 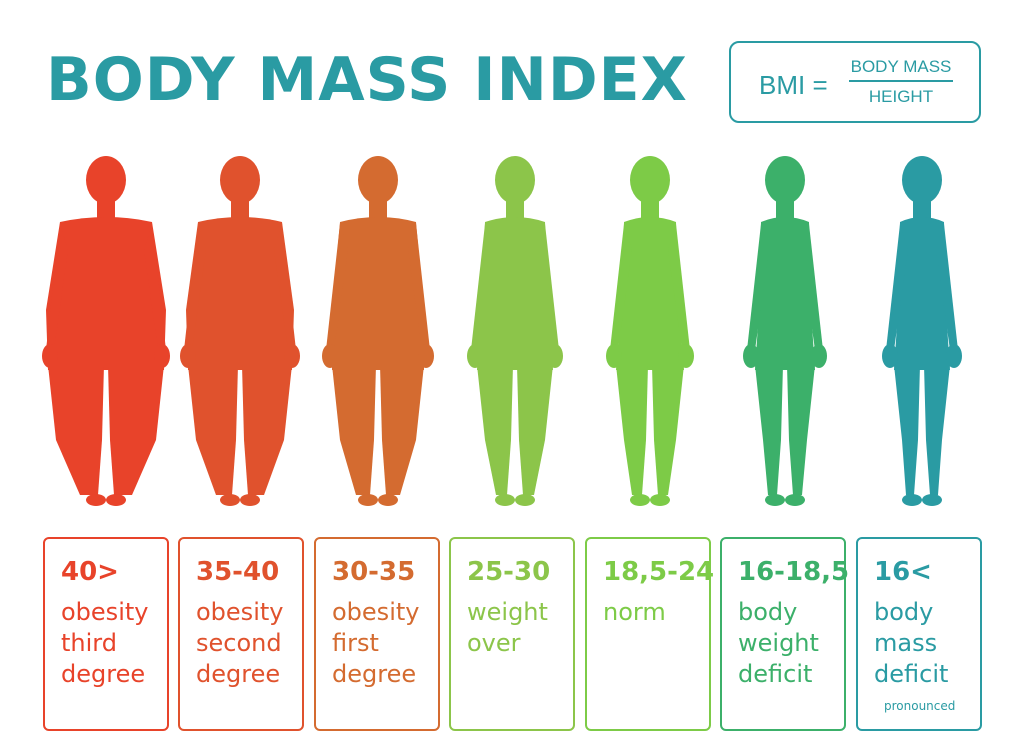 I want to click on category-description: norm, so click(x=634, y=612).